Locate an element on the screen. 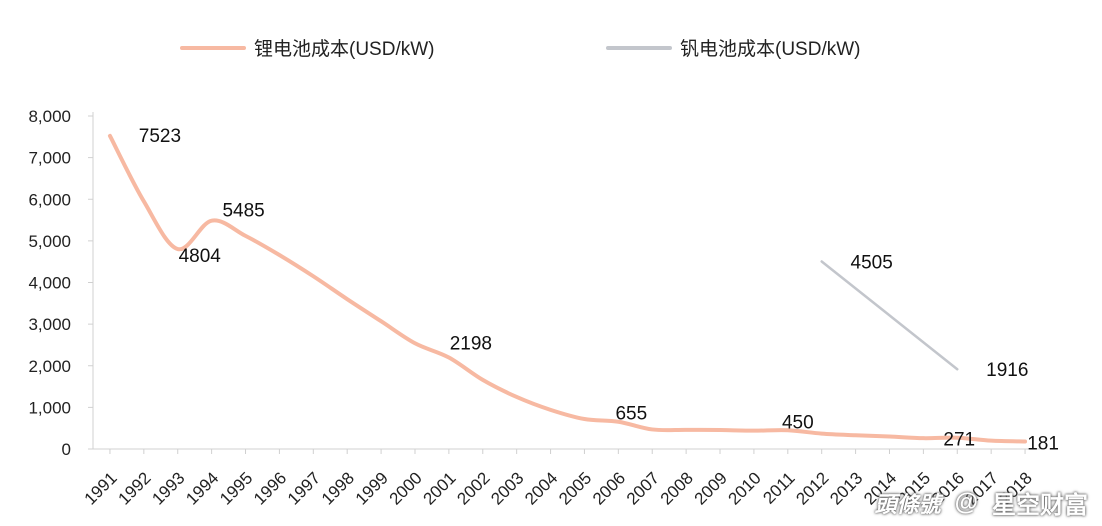 The height and width of the screenshot is (526, 1102). legend-item-vanadium: 钒电池成本(USD/kW) is located at coordinates (733, 47).